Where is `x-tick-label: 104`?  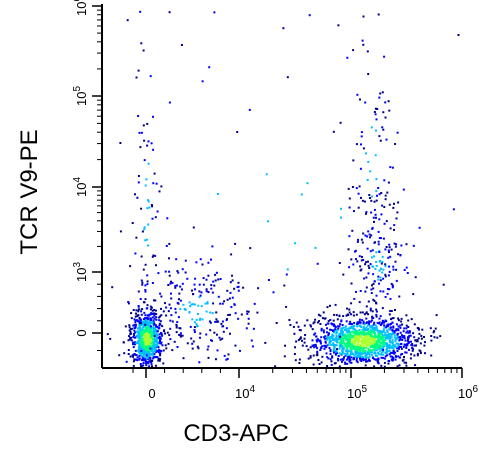
x-tick-label: 104 is located at coordinates (245, 392).